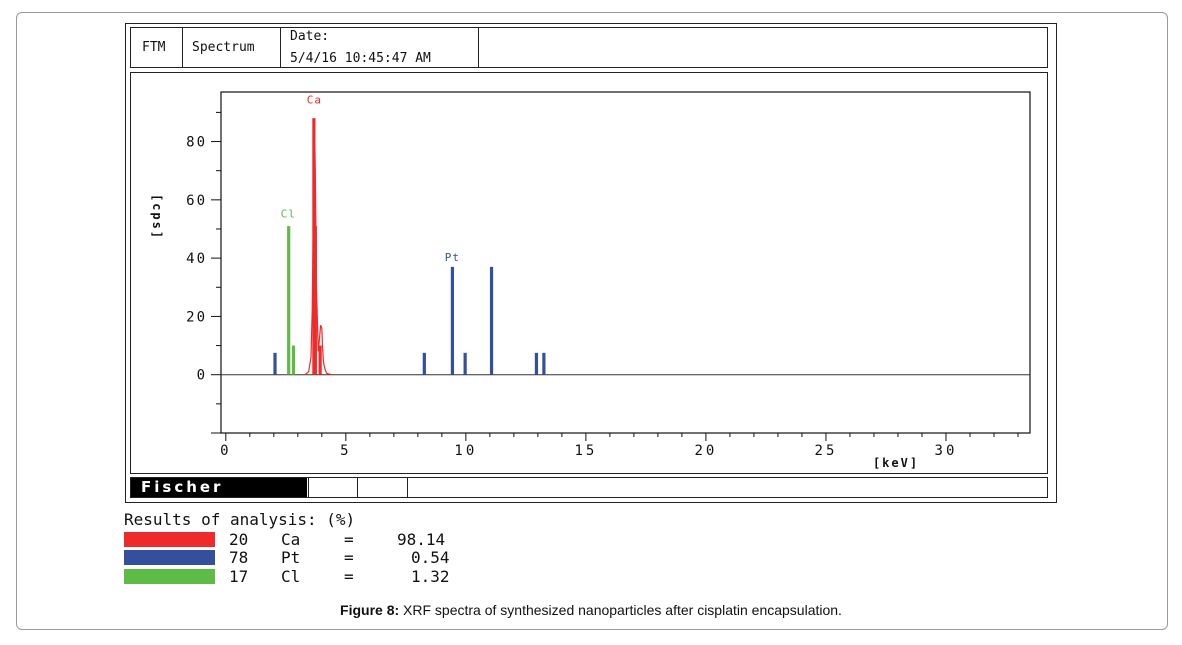  What do you see at coordinates (154, 47) in the screenshot?
I see `header-ftm-text: FTM` at bounding box center [154, 47].